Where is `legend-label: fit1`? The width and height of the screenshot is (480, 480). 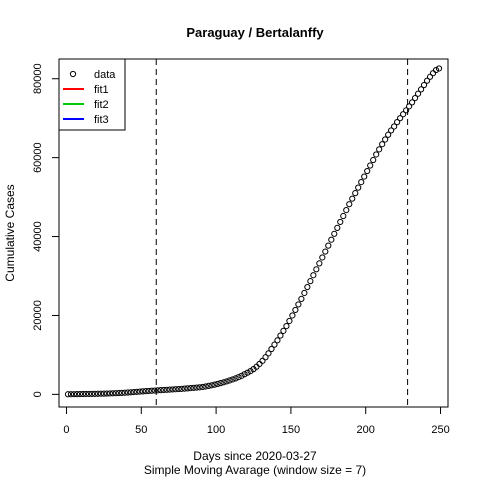 legend-label: fit1 is located at coordinates (101, 90).